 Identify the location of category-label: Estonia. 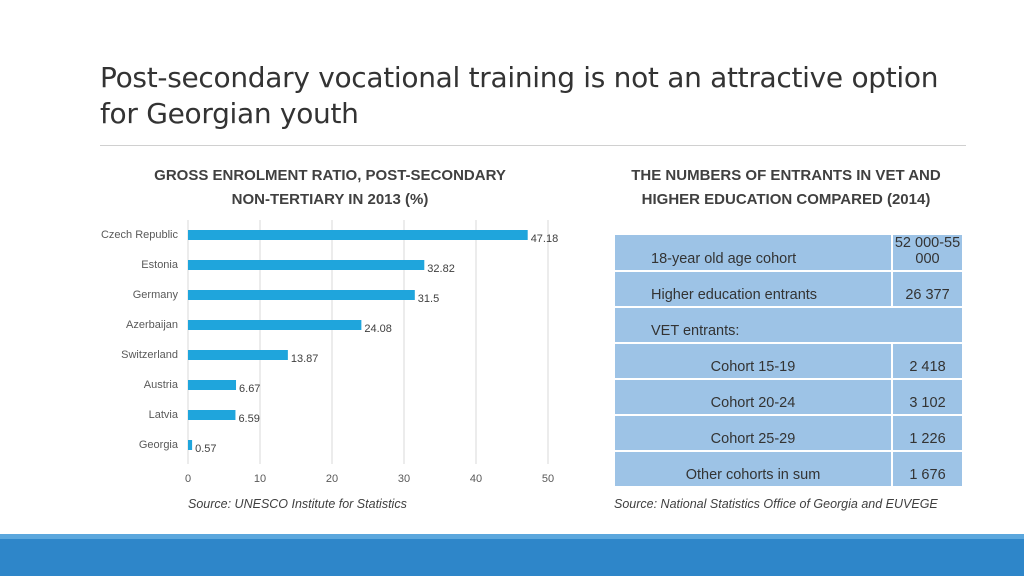
(160, 265).